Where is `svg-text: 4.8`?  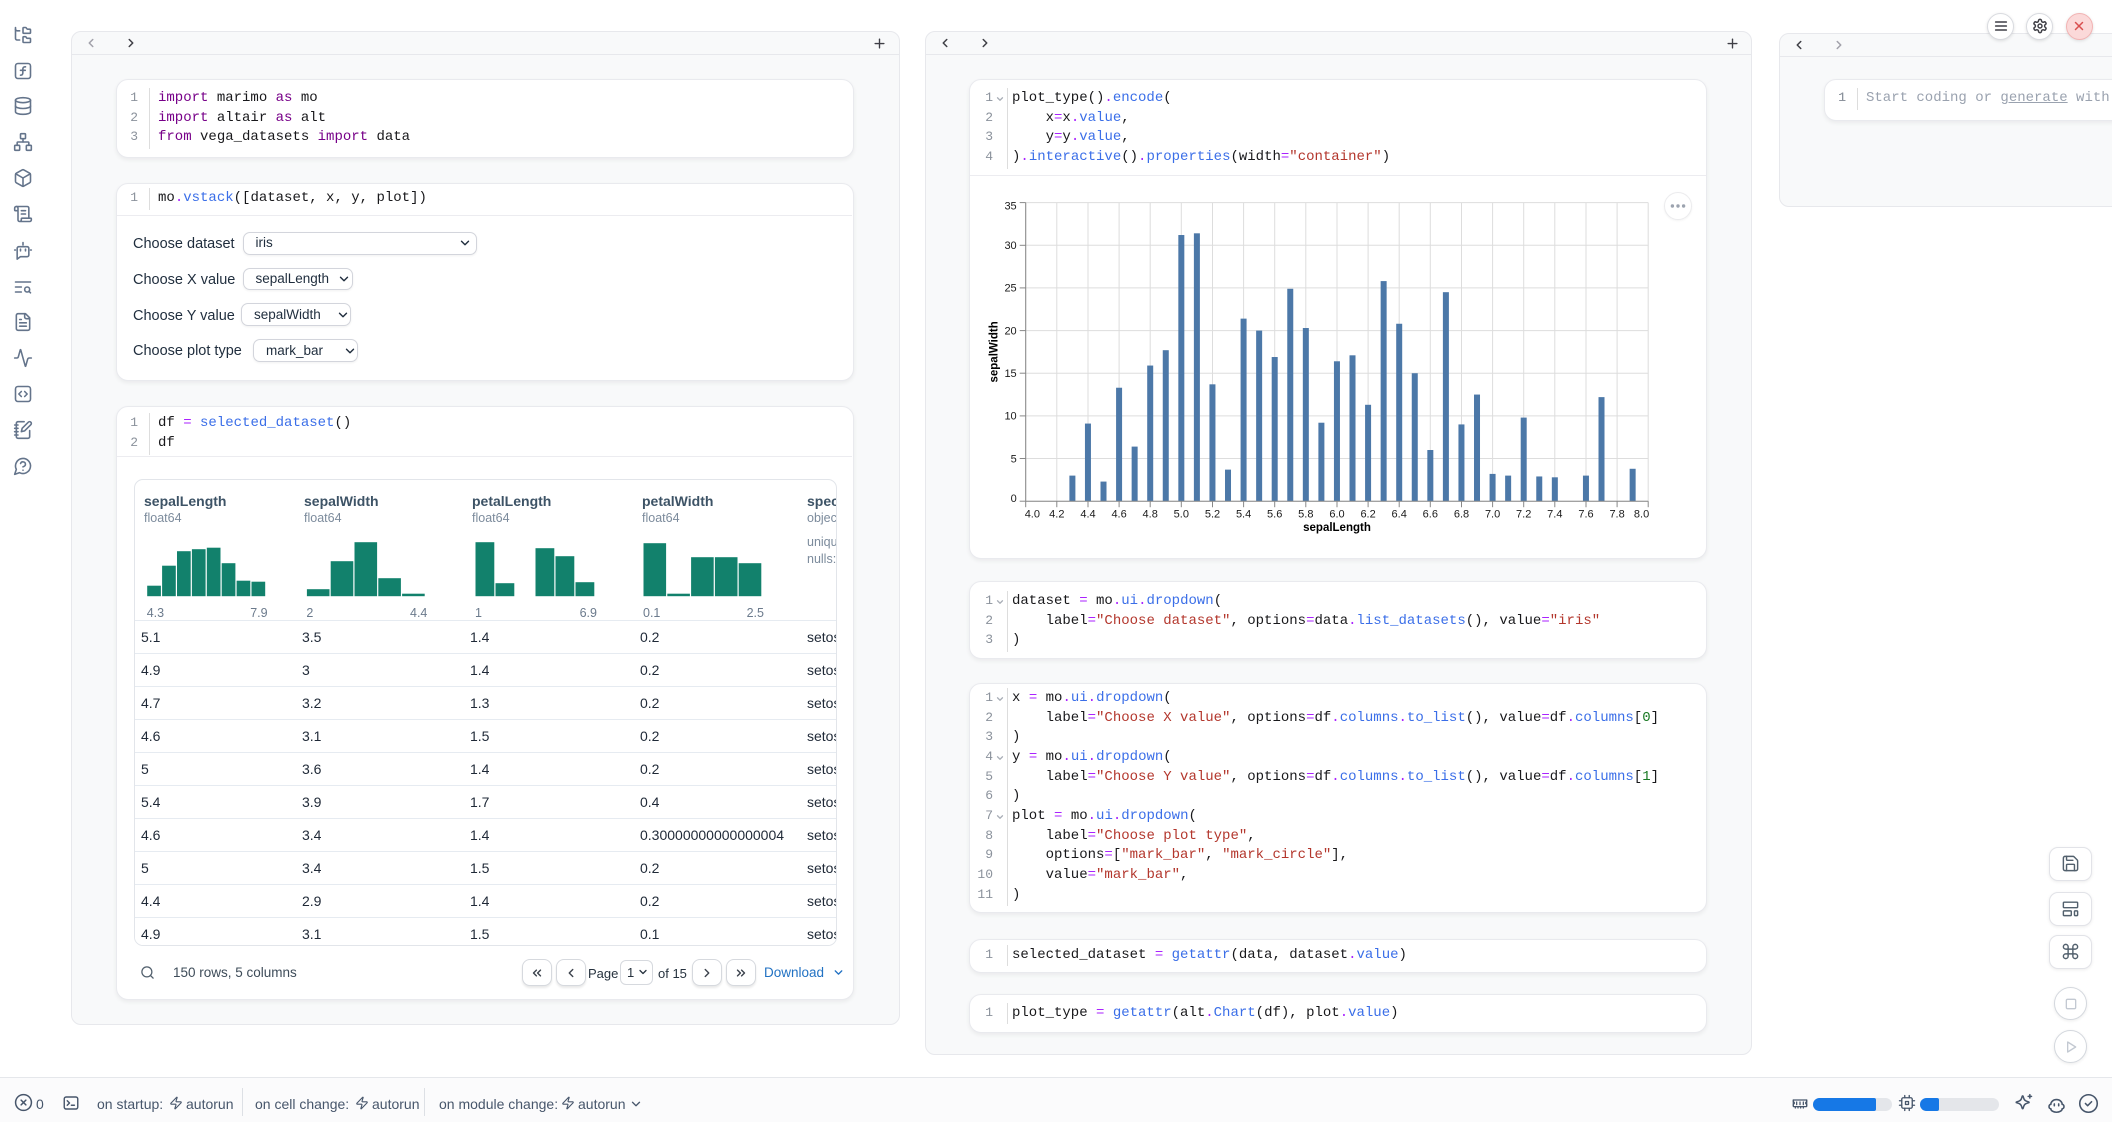
svg-text: 4.8 is located at coordinates (1150, 515).